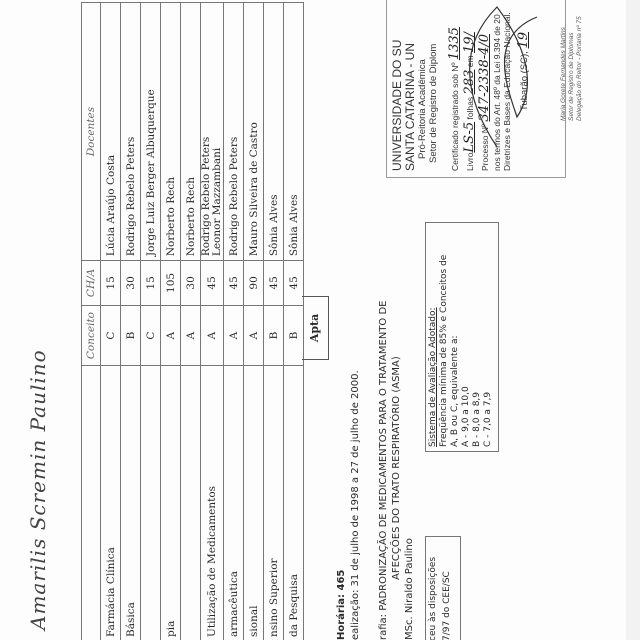 The height and width of the screenshot is (640, 640). Describe the element at coordinates (315, 328) in the screenshot. I see `result-apta: Apta` at that location.